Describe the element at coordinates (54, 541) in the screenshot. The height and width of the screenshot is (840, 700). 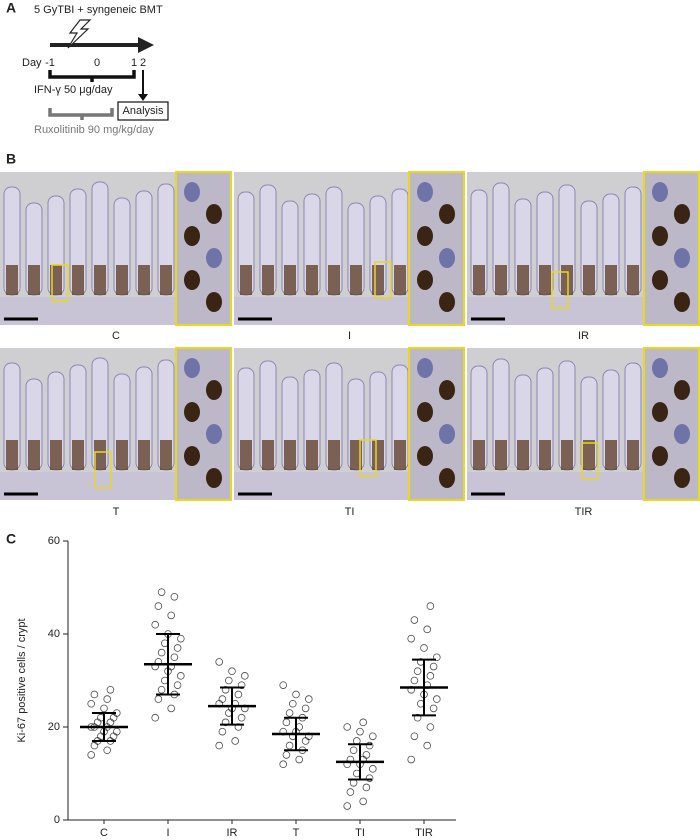
I see `y-tick-label: 60` at that location.